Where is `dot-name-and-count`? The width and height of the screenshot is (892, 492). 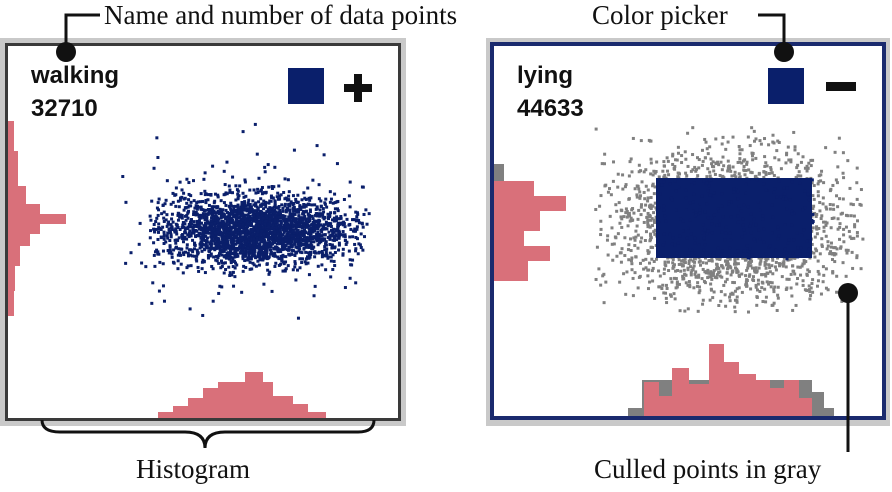
dot-name-and-count is located at coordinates (66, 52).